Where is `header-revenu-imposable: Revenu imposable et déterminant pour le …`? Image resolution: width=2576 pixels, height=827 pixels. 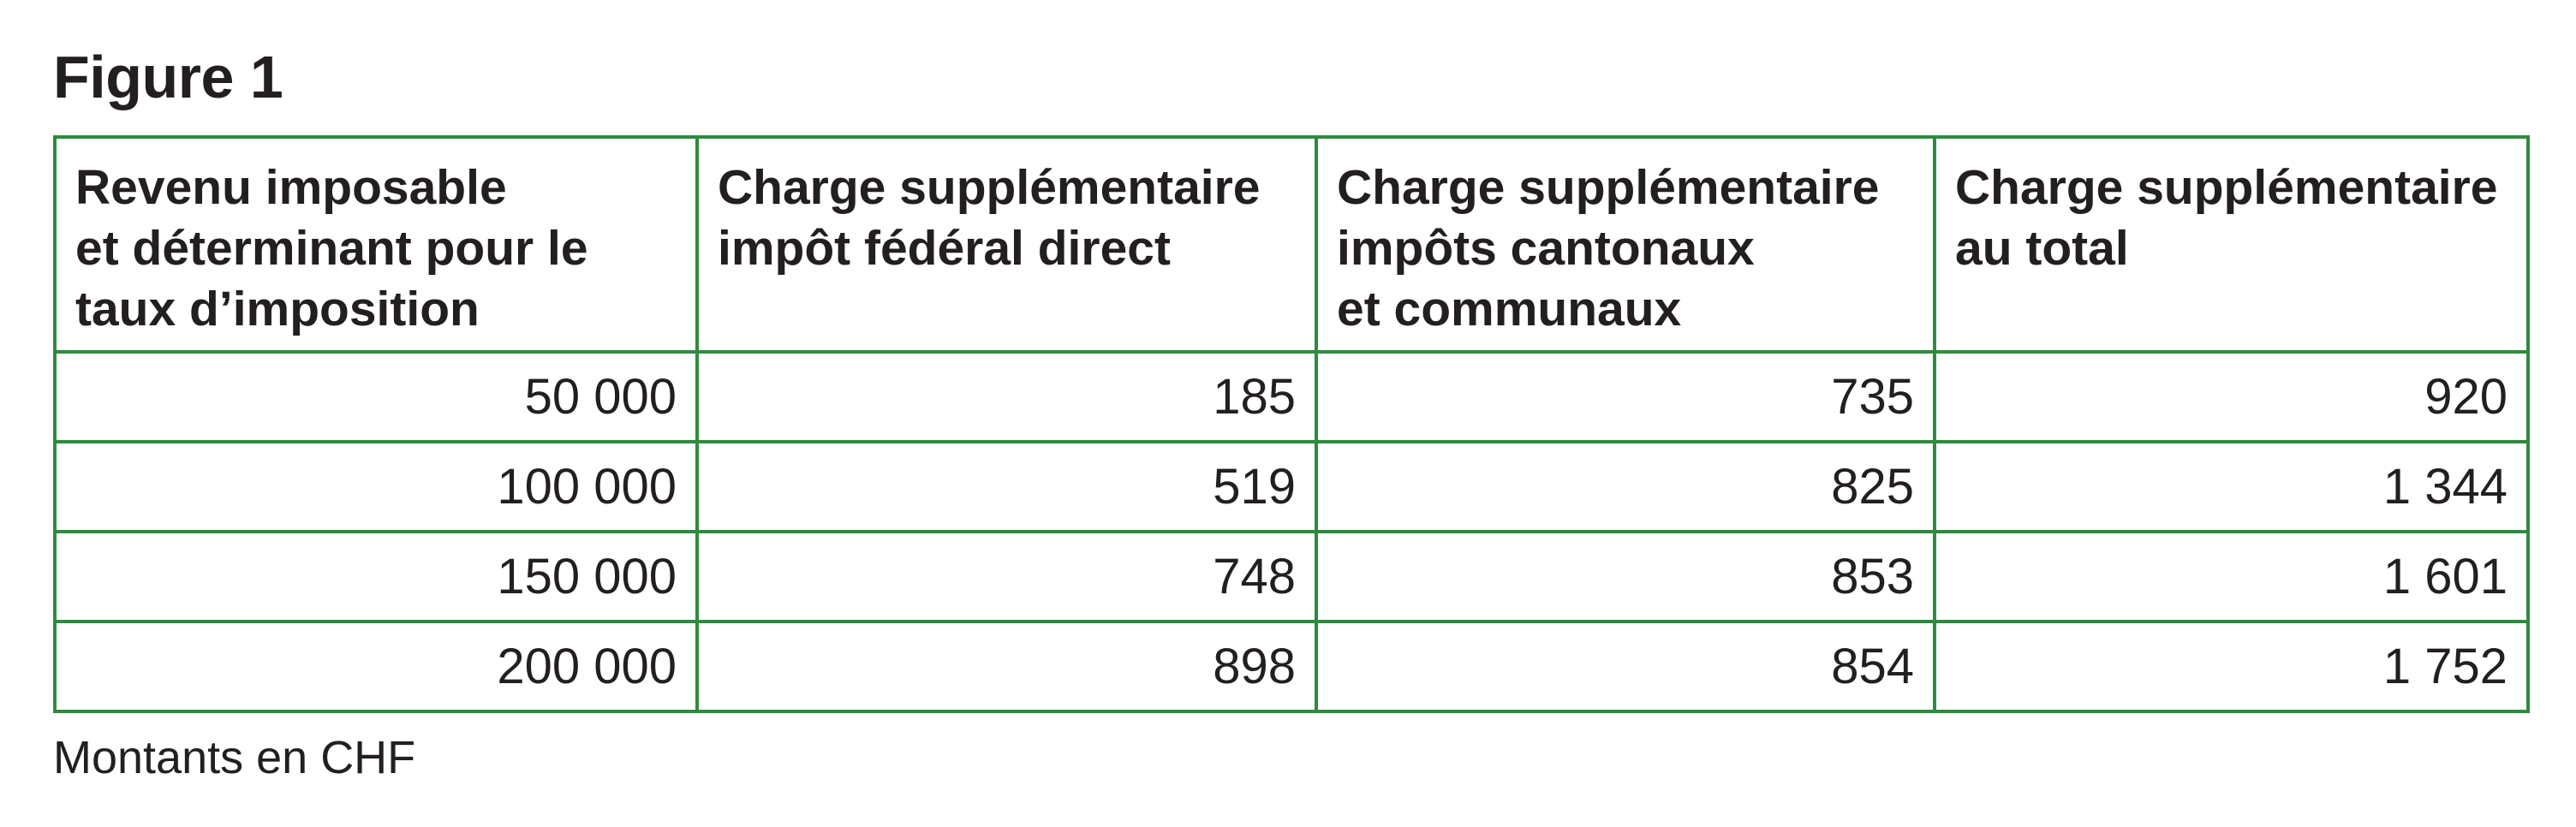 header-revenu-imposable: Revenu imposable et déterminant pour le … is located at coordinates (376, 245).